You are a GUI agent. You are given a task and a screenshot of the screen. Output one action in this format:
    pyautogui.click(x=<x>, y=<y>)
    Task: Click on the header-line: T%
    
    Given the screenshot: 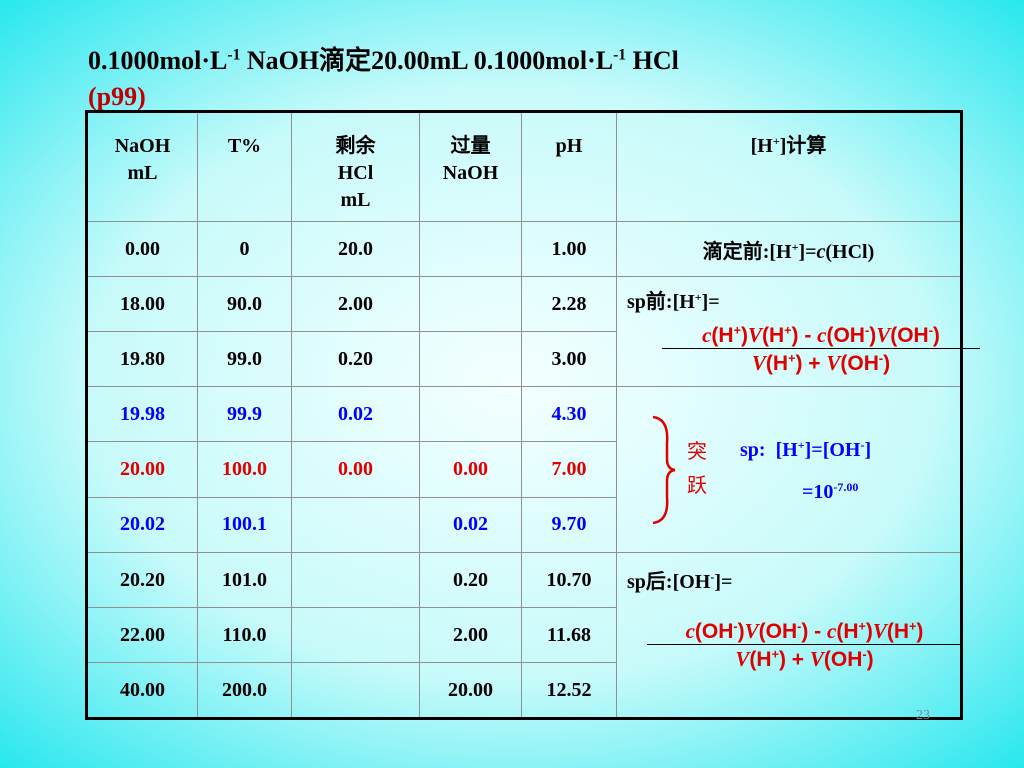 What is the action you would take?
    pyautogui.click(x=244, y=146)
    